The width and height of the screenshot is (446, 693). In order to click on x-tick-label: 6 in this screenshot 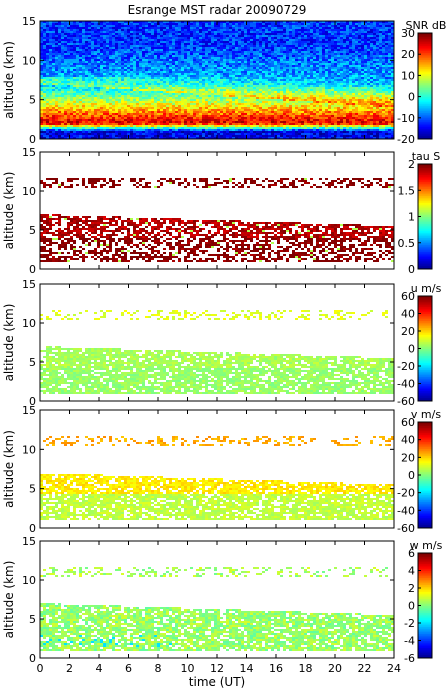, I will do `click(128, 668)`.